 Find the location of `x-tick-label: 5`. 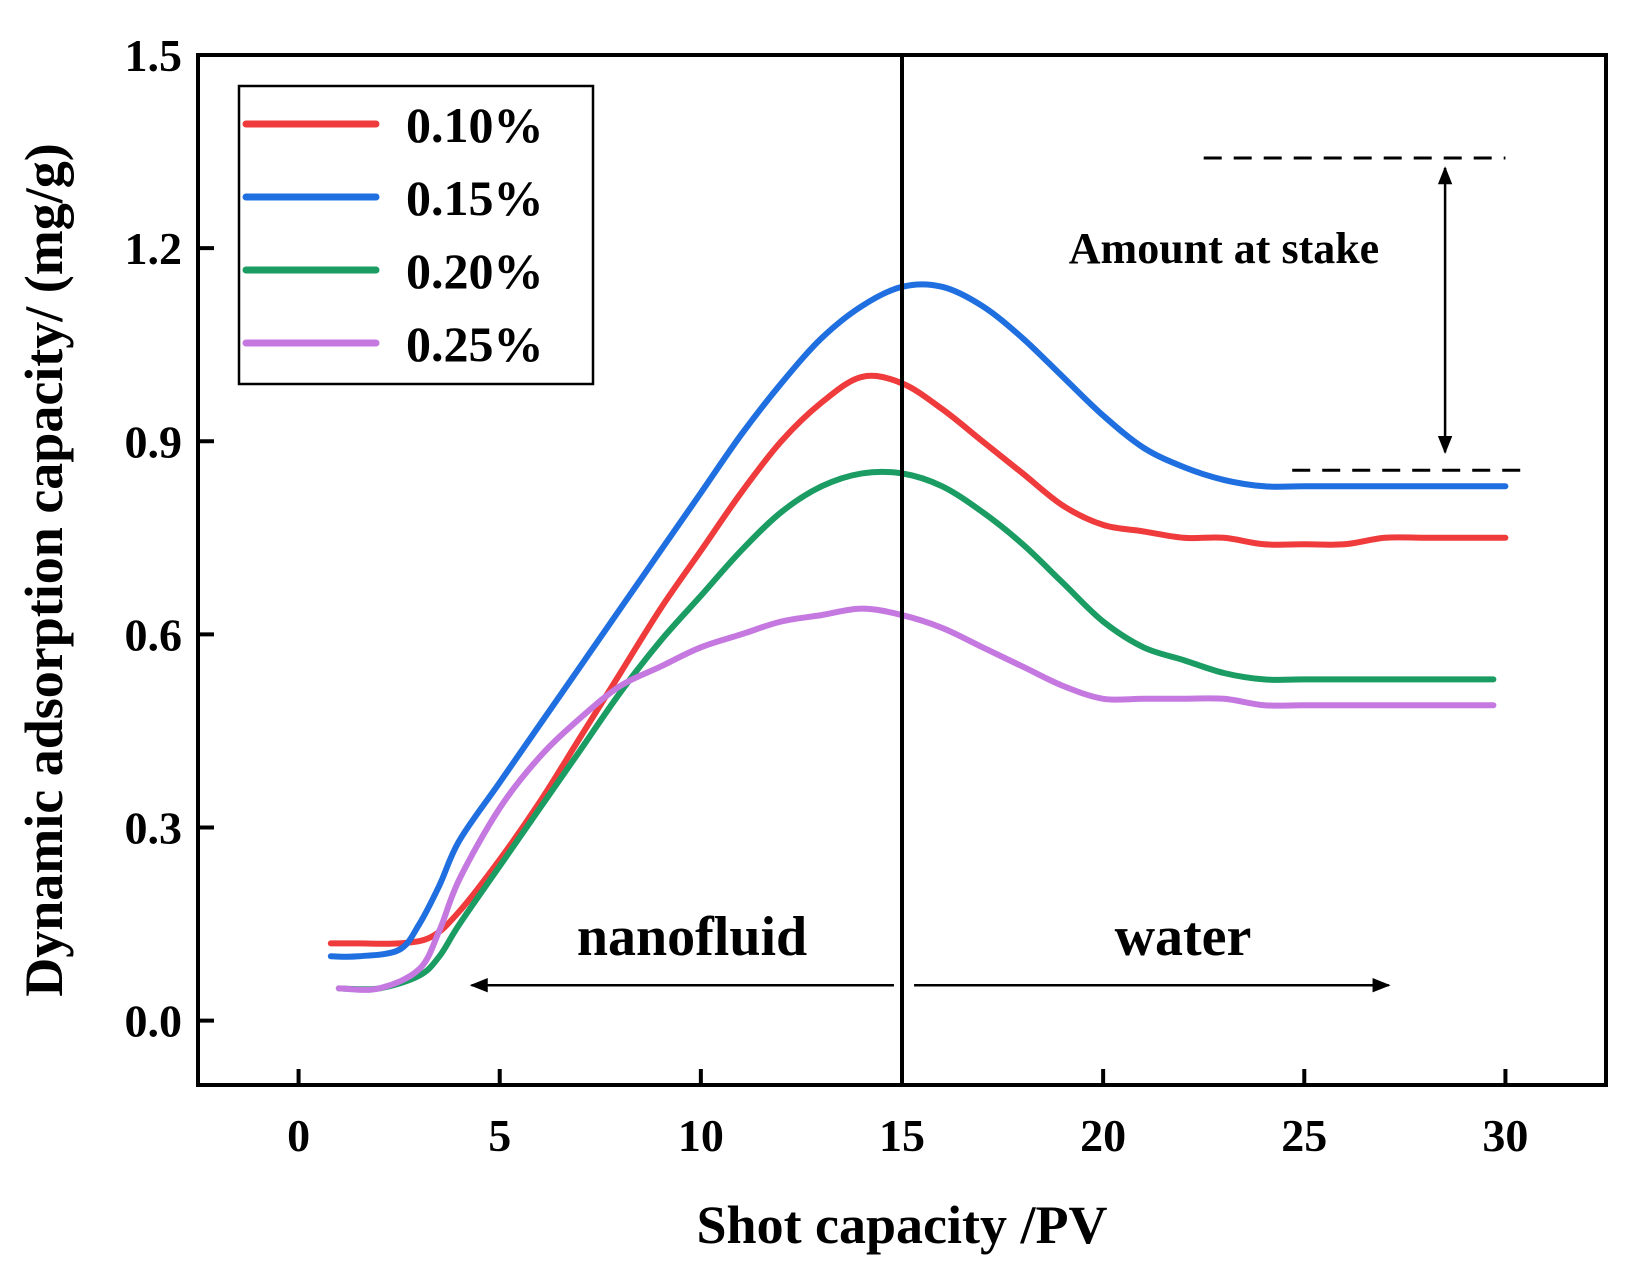

x-tick-label: 5 is located at coordinates (499, 1135).